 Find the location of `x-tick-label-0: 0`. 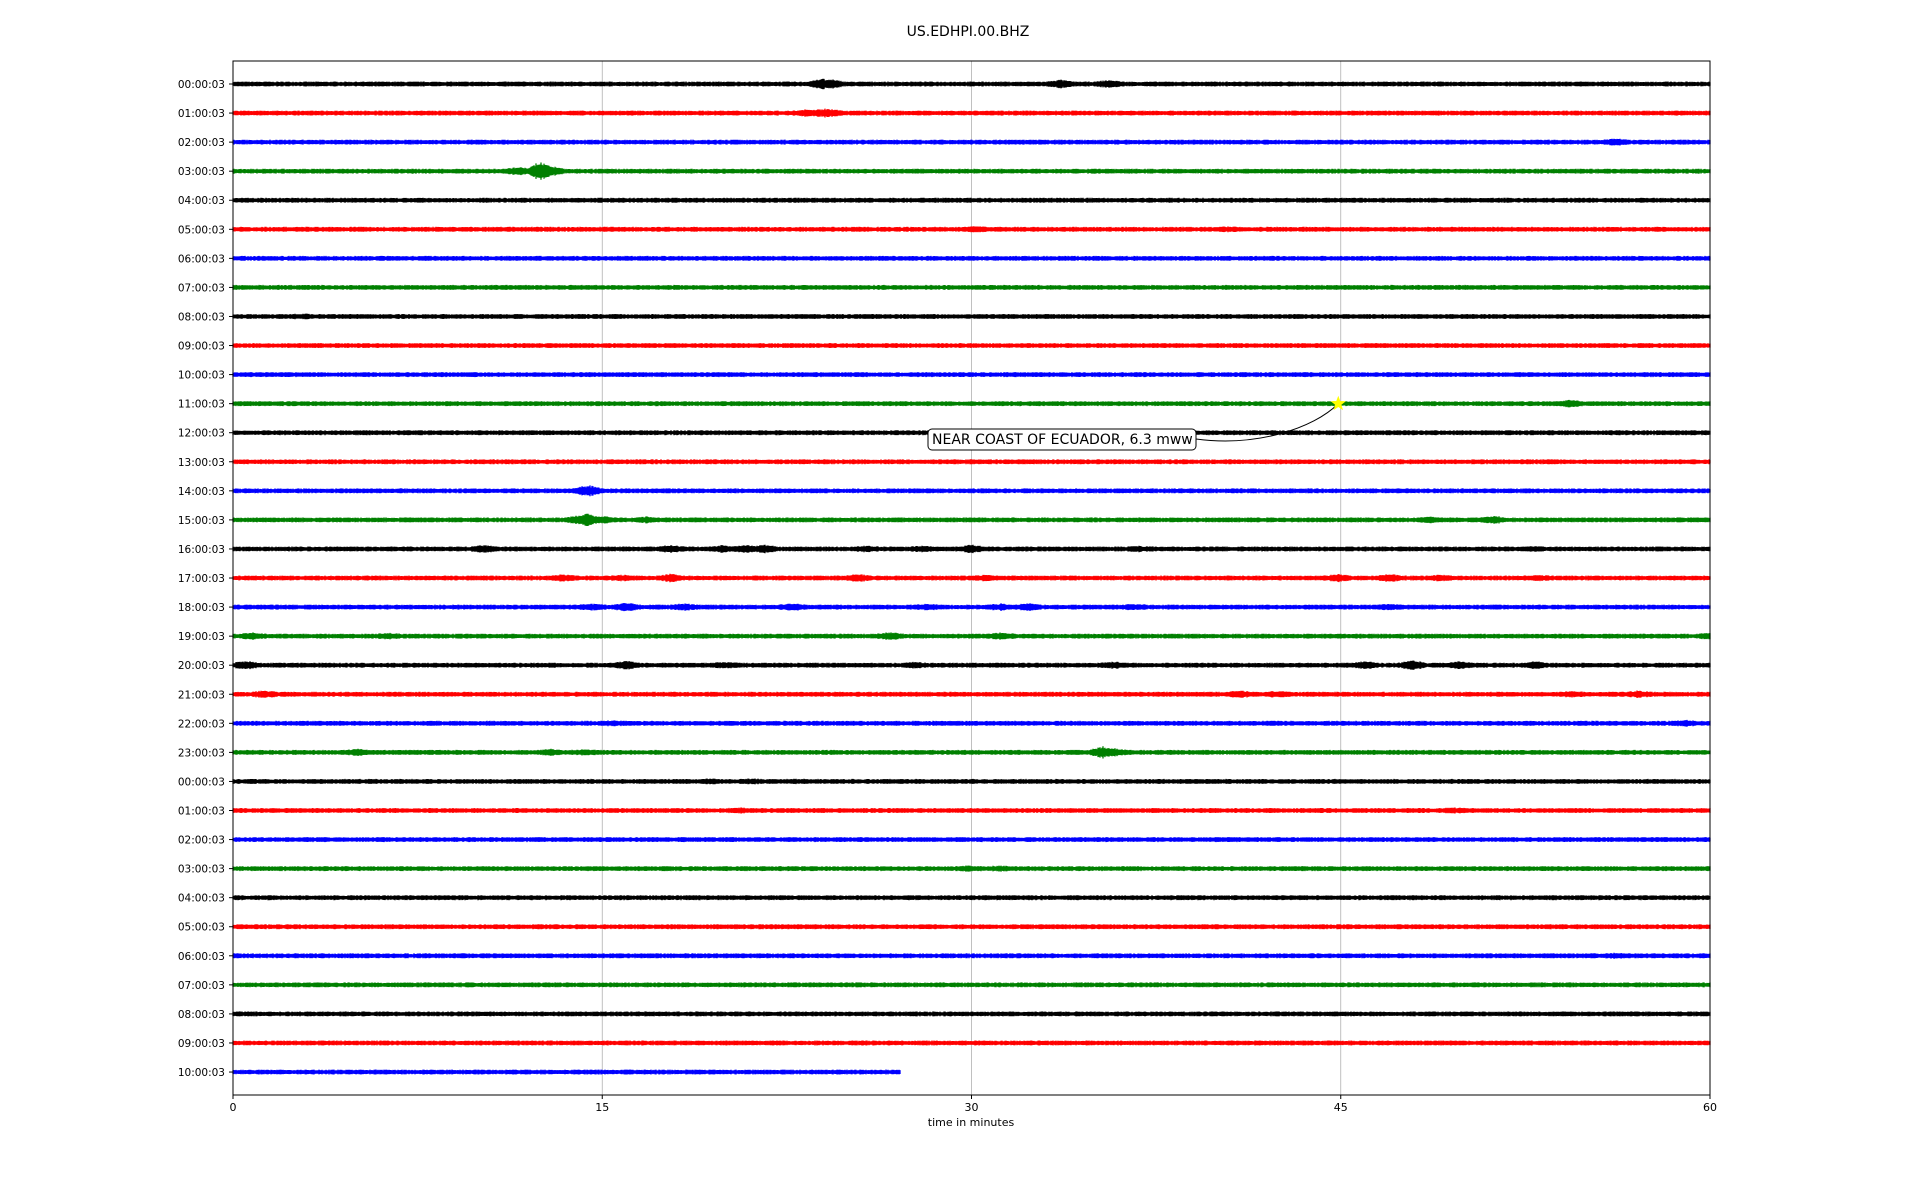

x-tick-label-0: 0 is located at coordinates (233, 1107).